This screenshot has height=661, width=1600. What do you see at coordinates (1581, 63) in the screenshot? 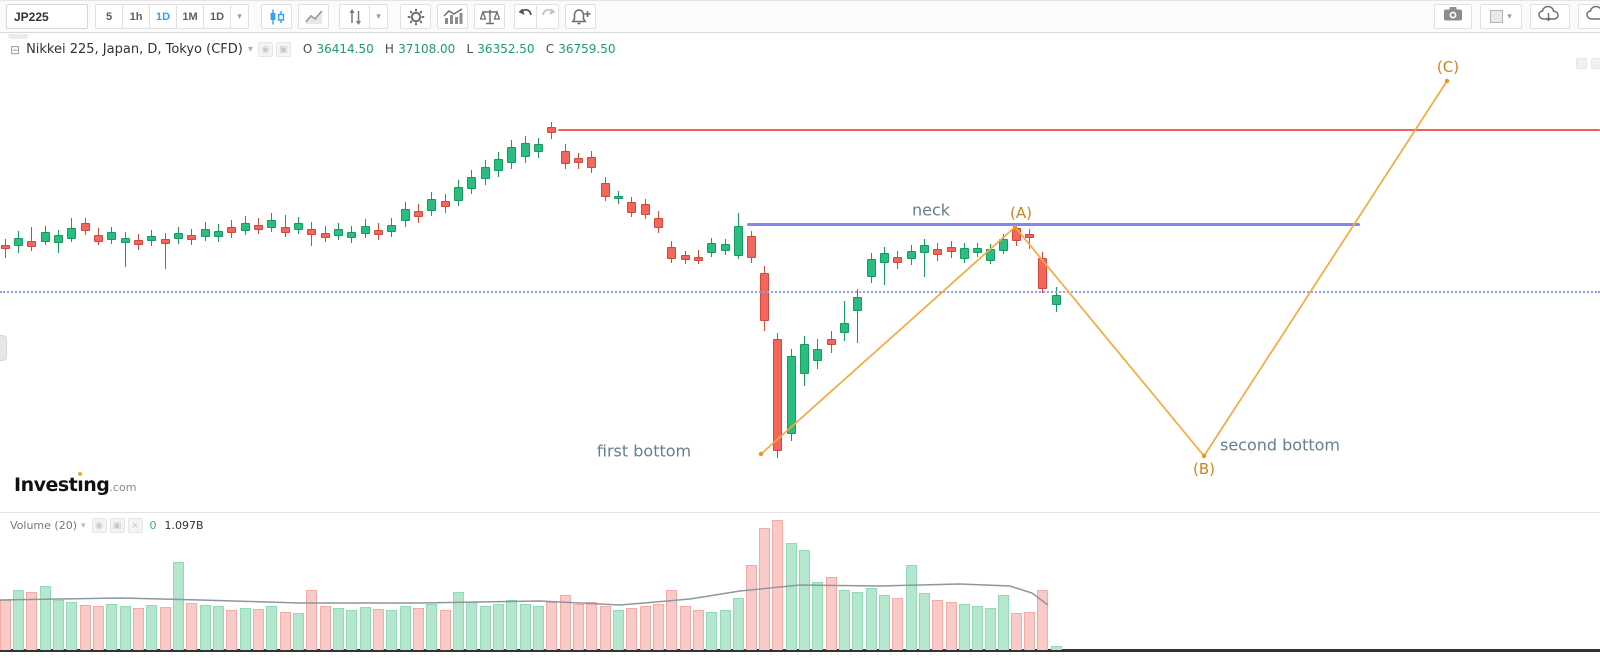
I see `pane-maximize-icon` at bounding box center [1581, 63].